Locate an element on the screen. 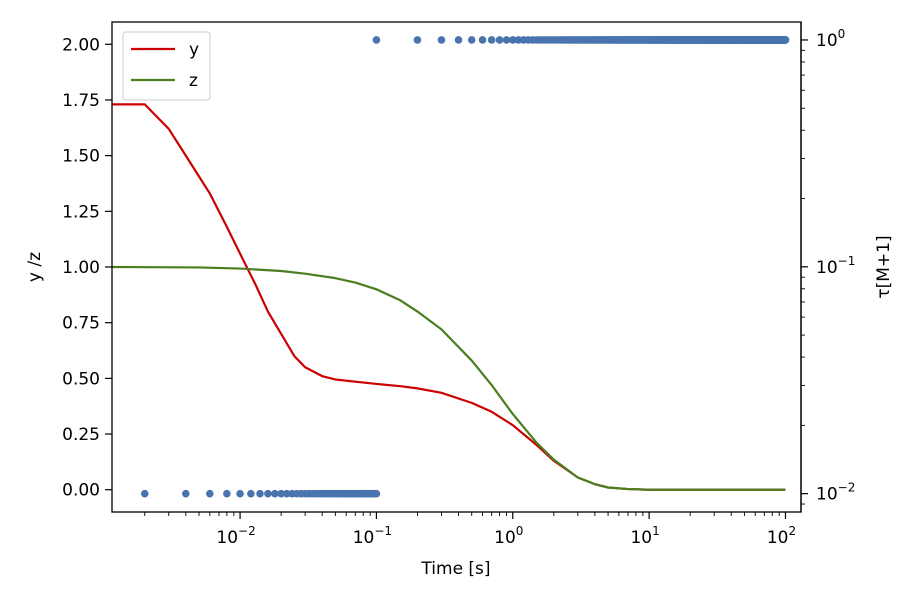 This screenshot has width=900, height=600. y2-tick-label: 10⁻² is located at coordinates (835, 493).